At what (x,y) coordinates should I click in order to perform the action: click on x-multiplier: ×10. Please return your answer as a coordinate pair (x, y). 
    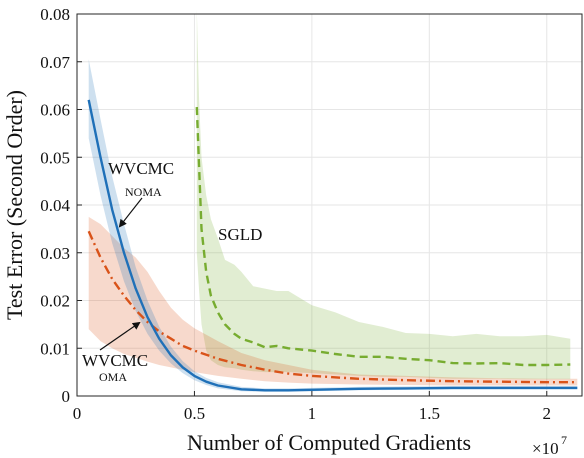
    Looking at the image, I should click on (545, 448).